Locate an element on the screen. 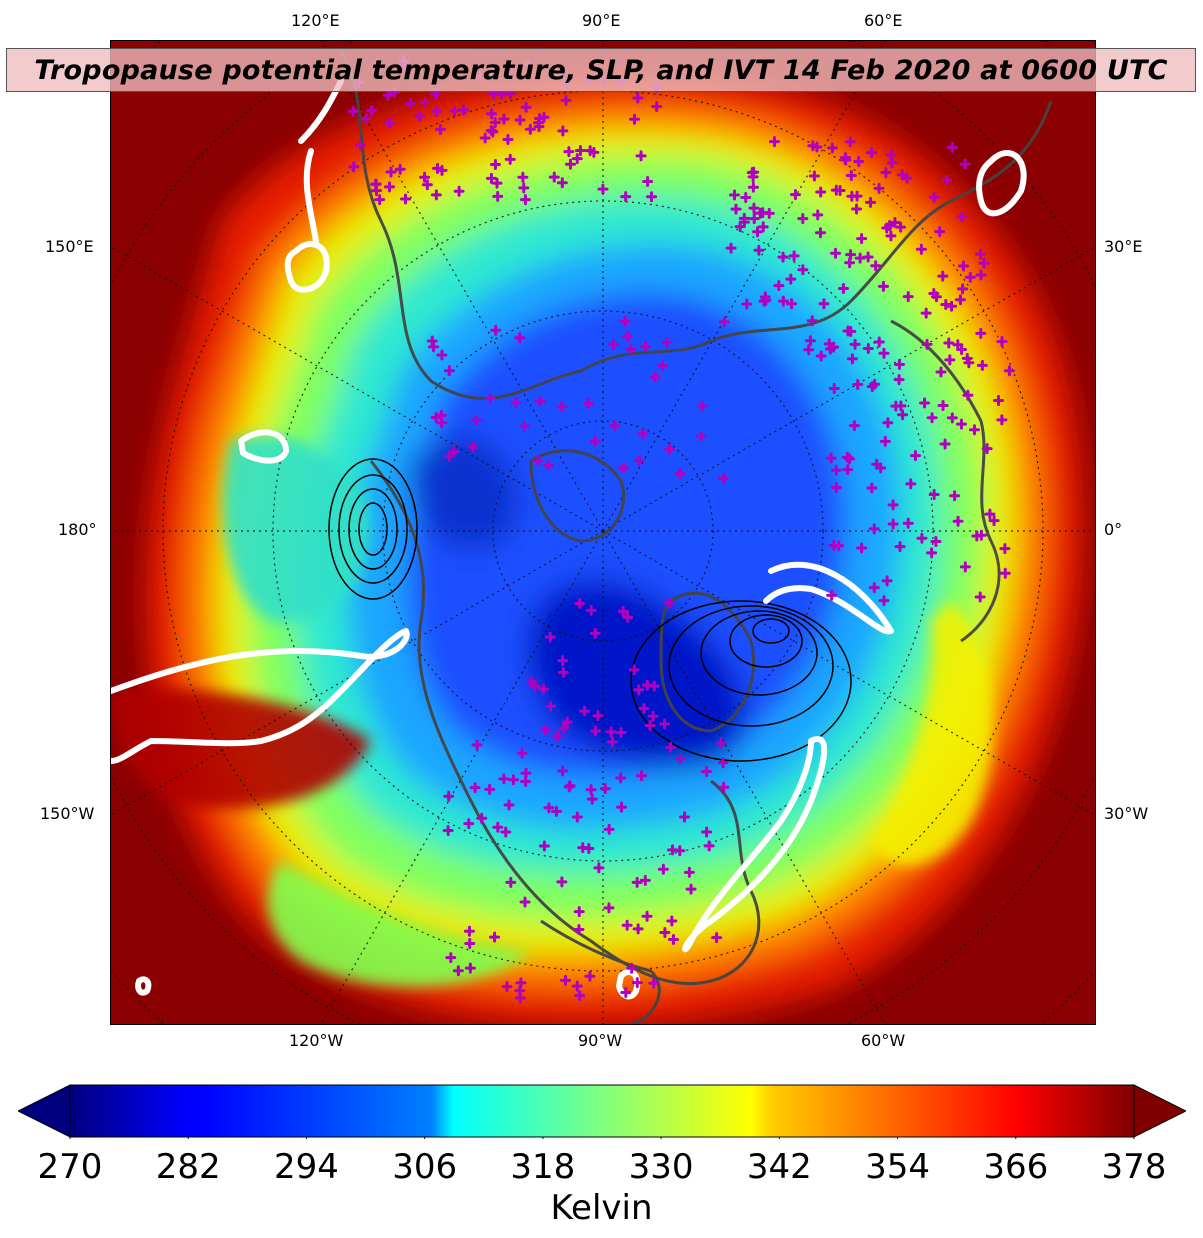 The width and height of the screenshot is (1203, 1238). ivt-aleutian-loop is located at coordinates (263, 446).